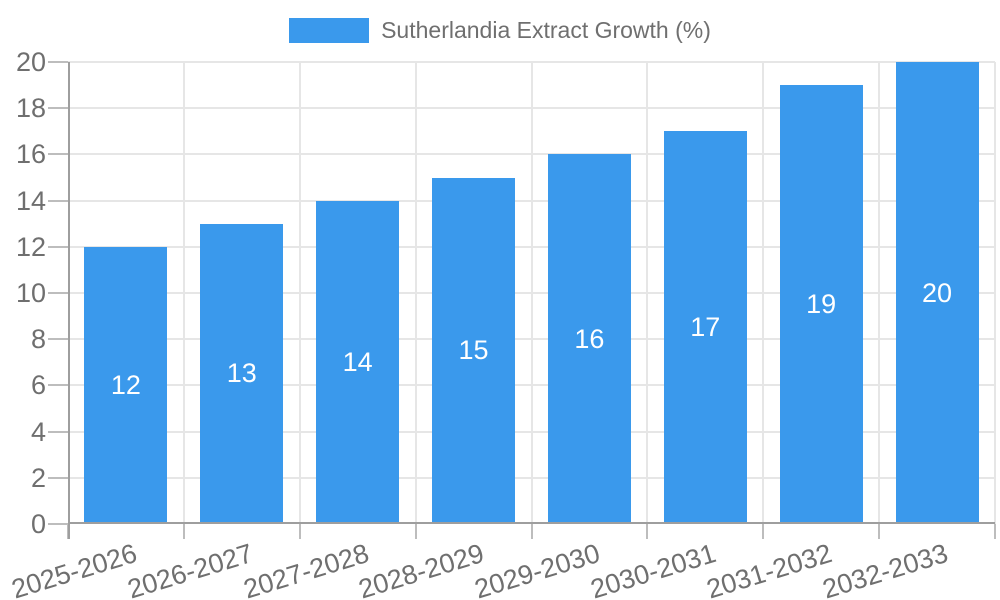 The image size is (1000, 600). I want to click on y-tick-label: 10, so click(30, 293).